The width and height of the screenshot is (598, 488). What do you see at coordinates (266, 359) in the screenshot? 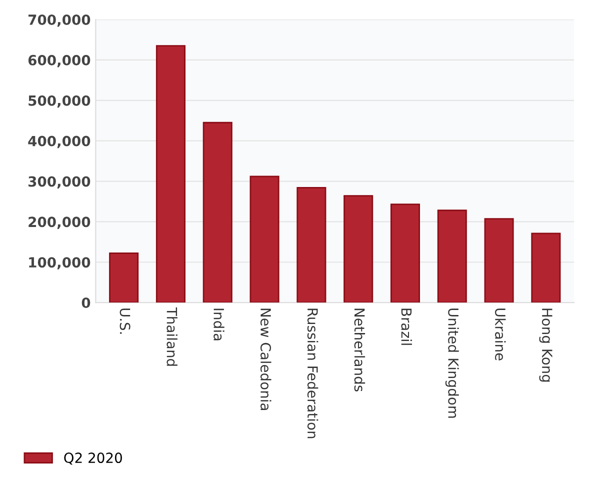
I see `x-tick-label: New Caledonia` at bounding box center [266, 359].